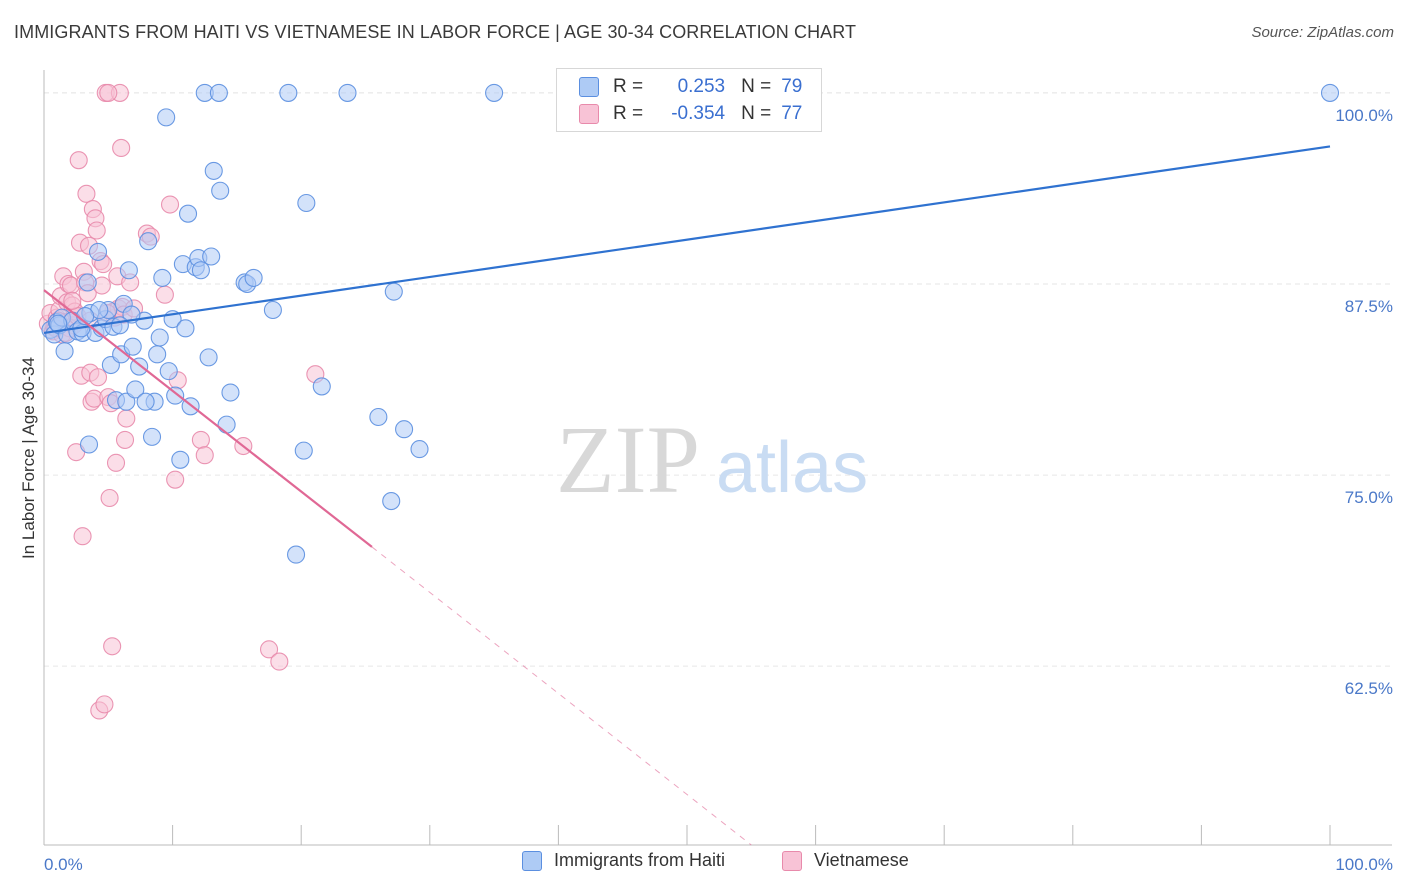  I want to click on watermark-zip: ZIP, so click(628, 459).